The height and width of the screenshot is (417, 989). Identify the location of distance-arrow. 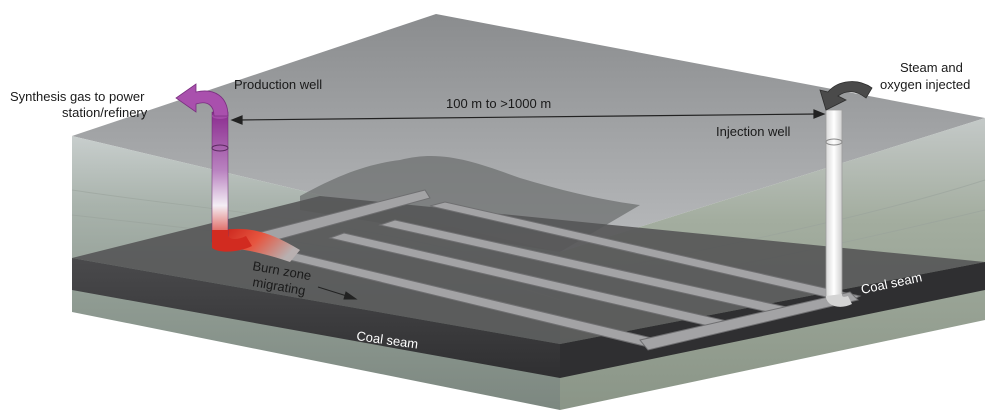
(528, 117).